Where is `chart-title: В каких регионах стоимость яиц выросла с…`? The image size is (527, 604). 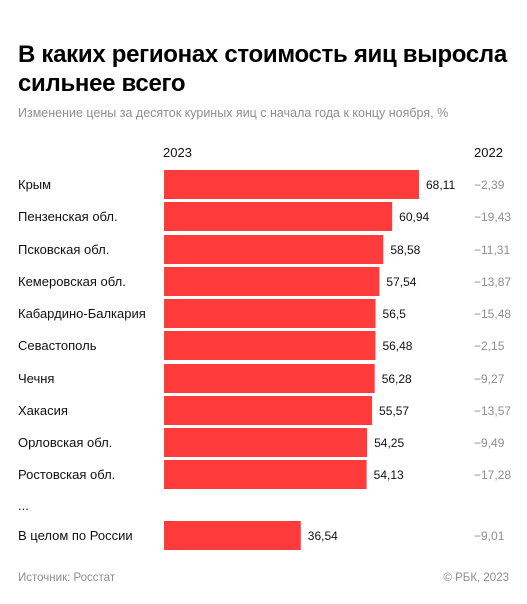 chart-title: В каких регионах стоимость яиц выросла с… is located at coordinates (262, 69).